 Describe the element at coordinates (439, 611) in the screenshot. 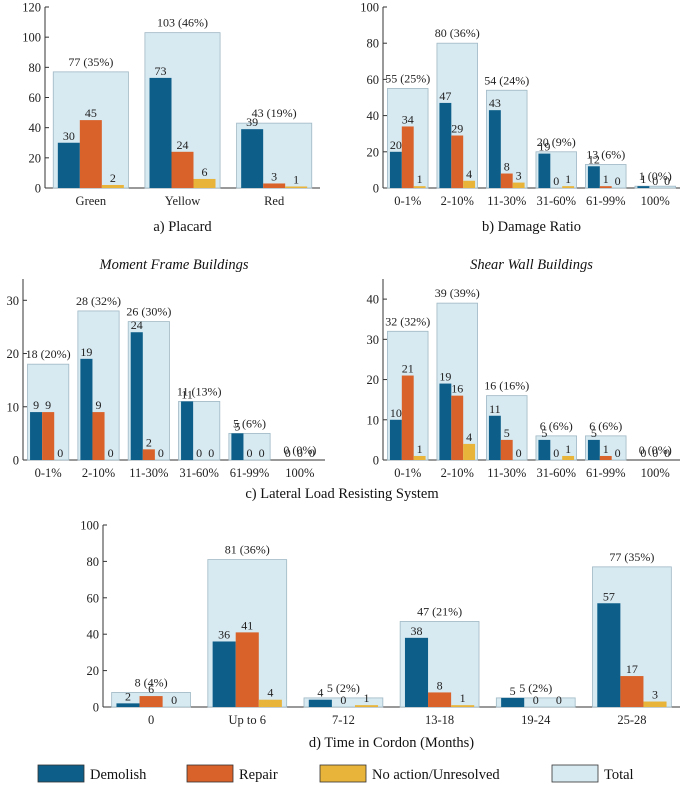

I see `total-label-13-18: 47 (21%)` at that location.